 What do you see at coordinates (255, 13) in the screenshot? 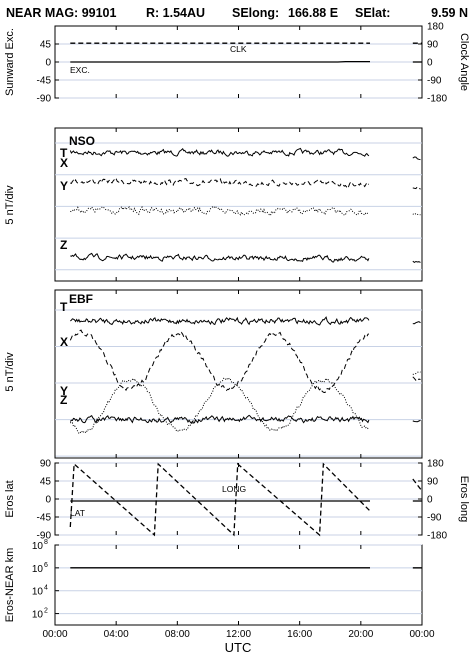
I see `header-selong-label: SElong:` at bounding box center [255, 13].